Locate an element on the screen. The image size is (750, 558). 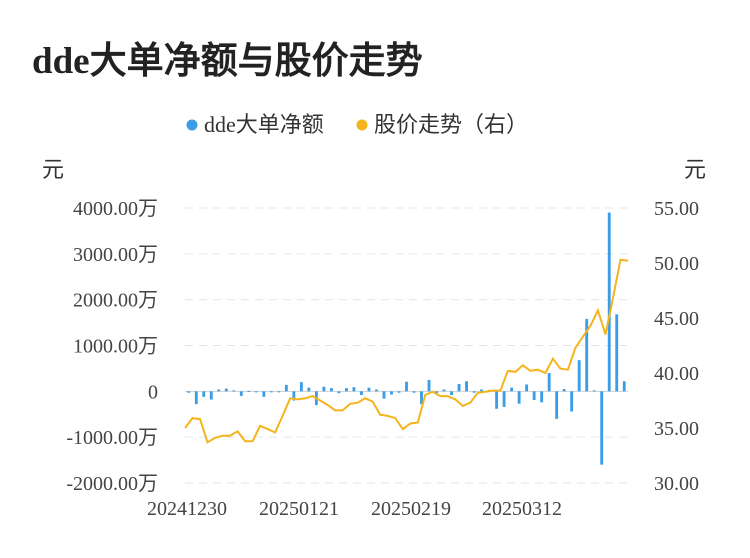
right-axis-unit: 元 is located at coordinates (695, 169).